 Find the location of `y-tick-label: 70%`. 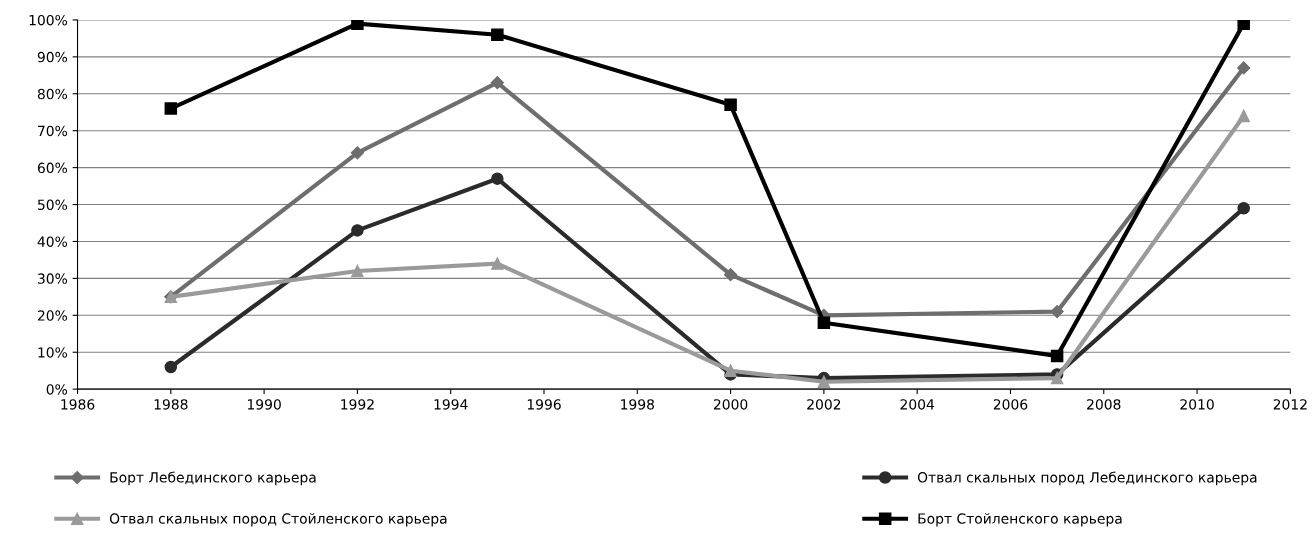

y-tick-label: 70% is located at coordinates (53, 131).